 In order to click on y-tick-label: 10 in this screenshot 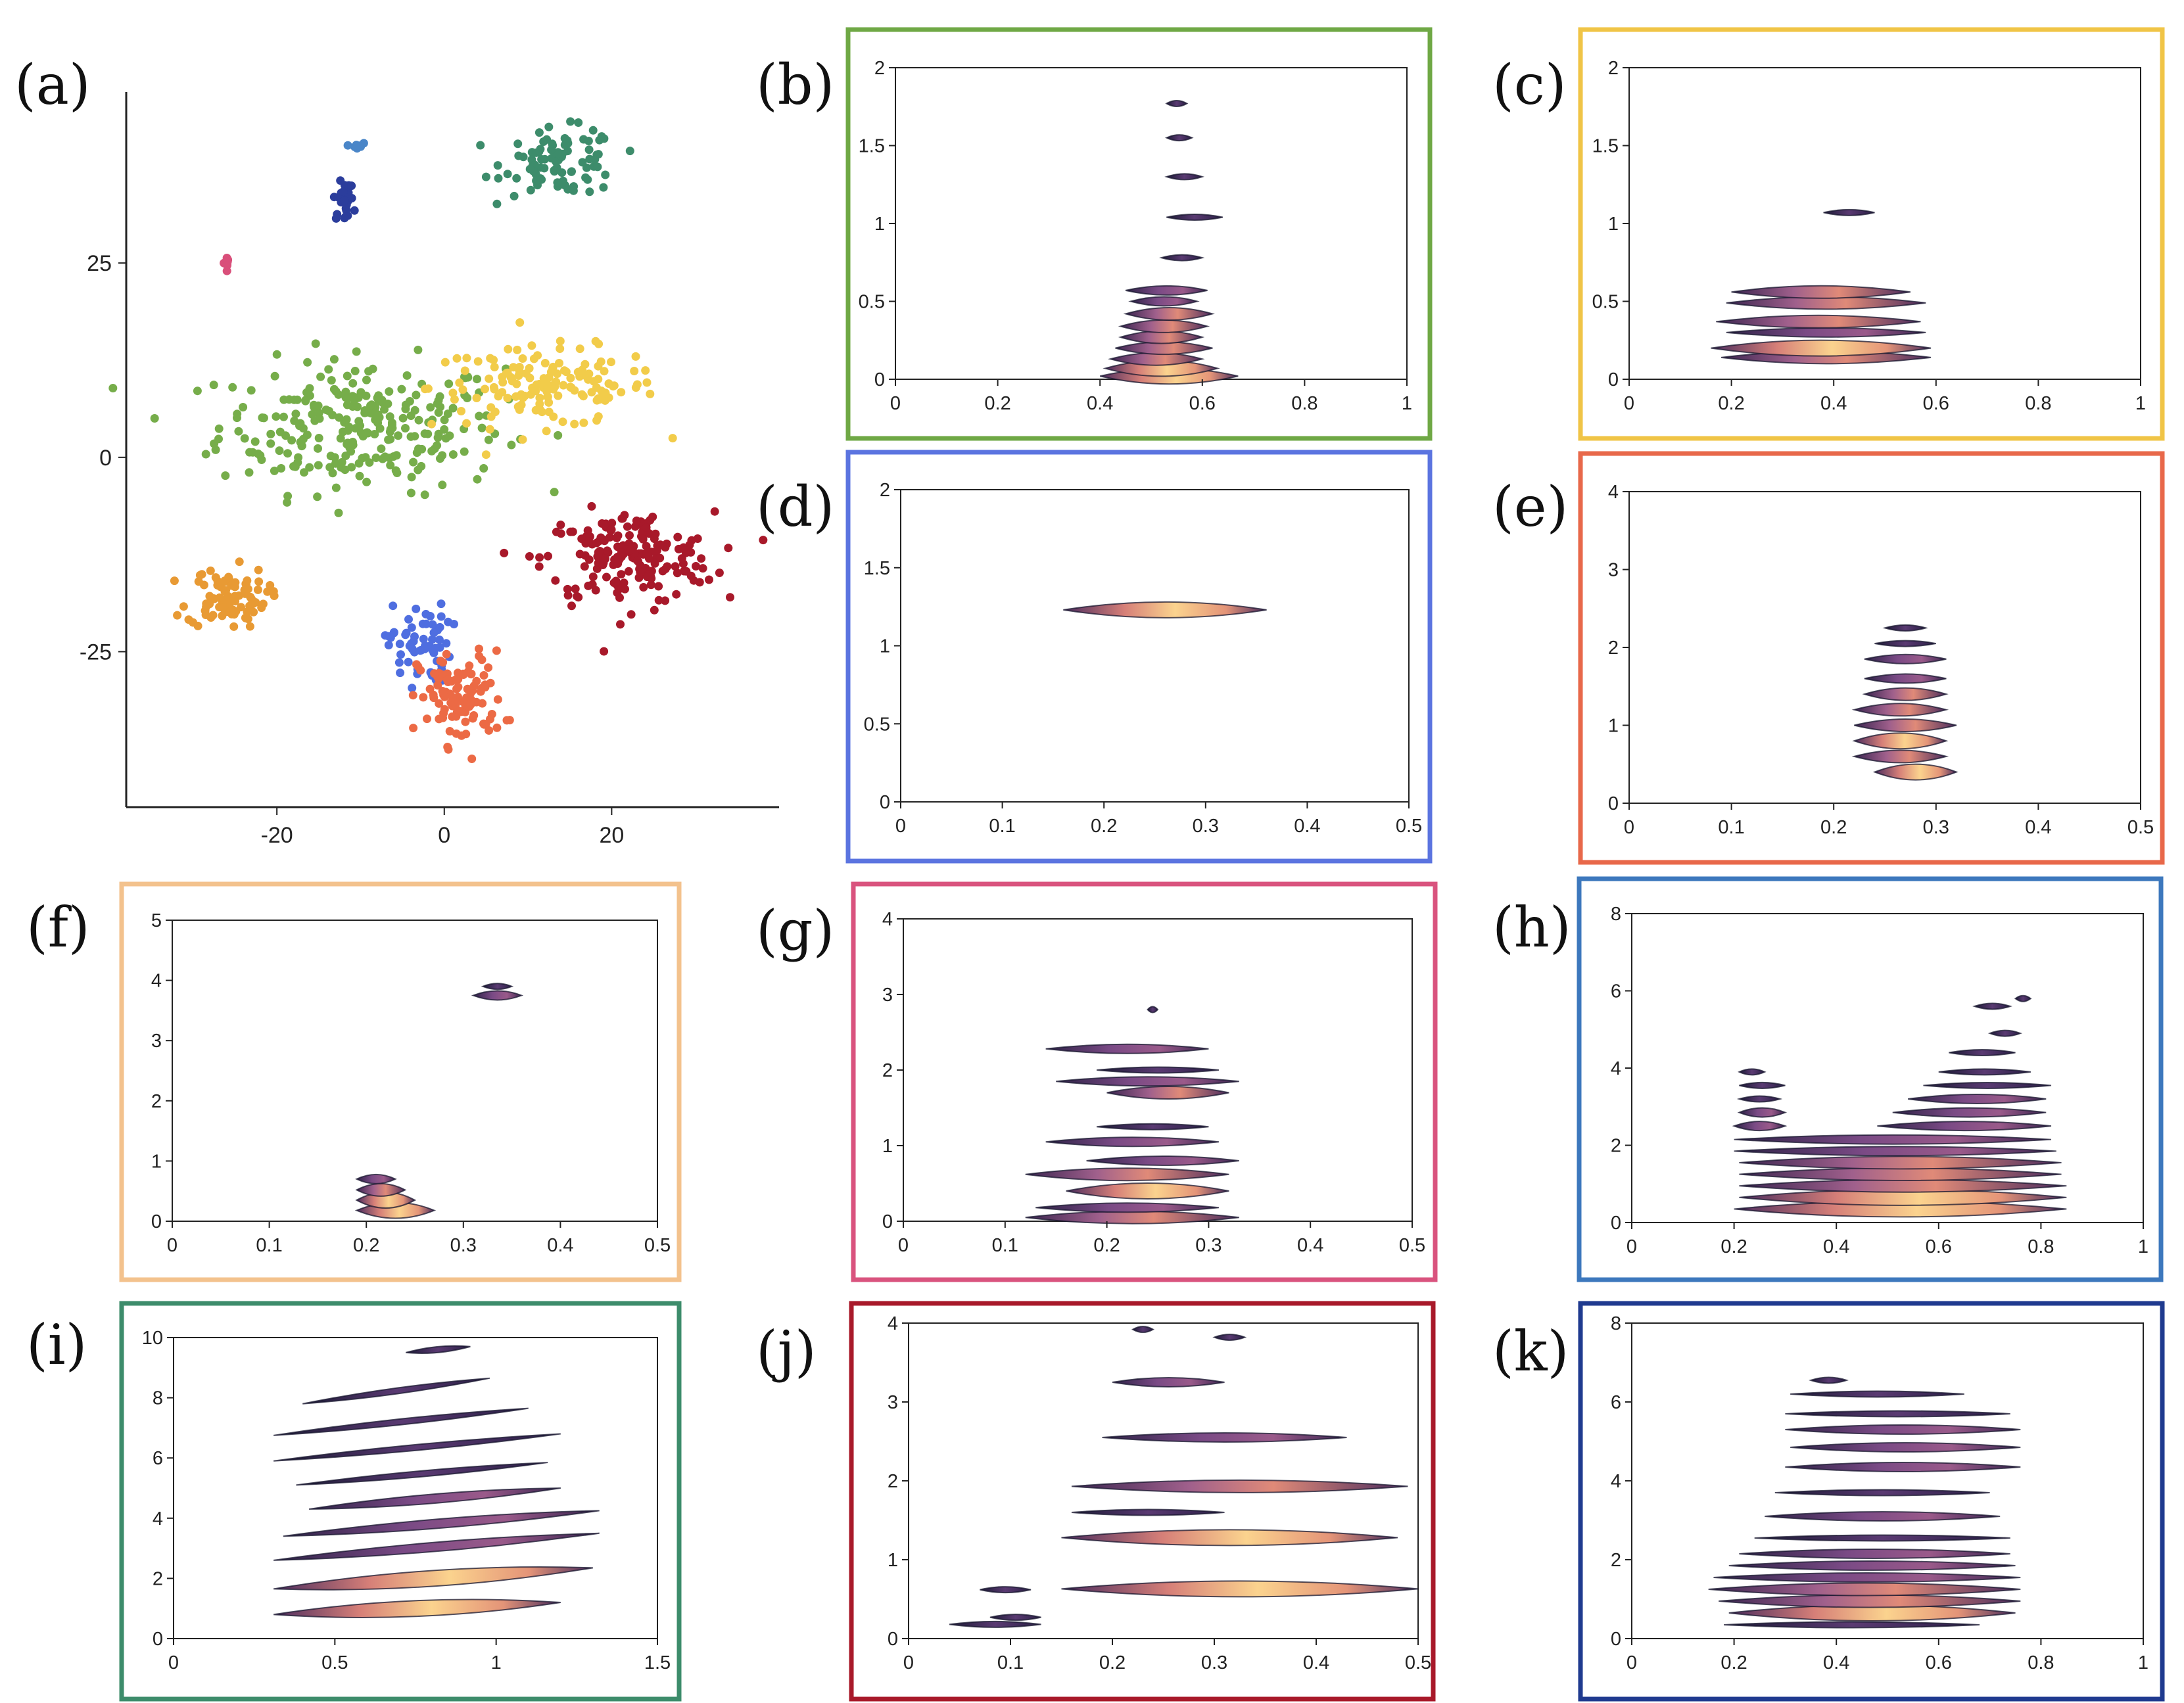, I will do `click(152, 1338)`.